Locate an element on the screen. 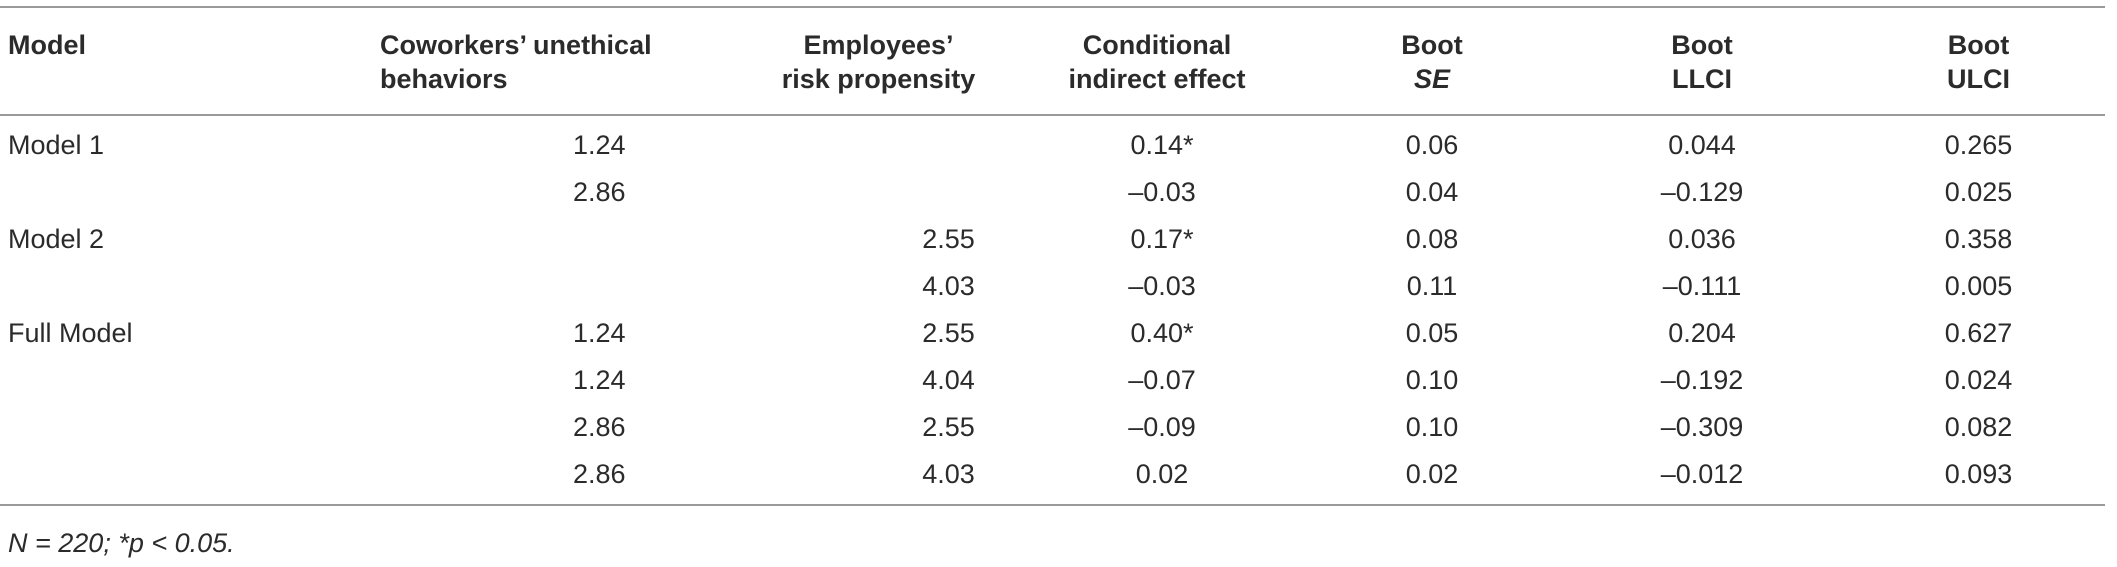  cell-boot-llci: –0.129 is located at coordinates (1702, 192).